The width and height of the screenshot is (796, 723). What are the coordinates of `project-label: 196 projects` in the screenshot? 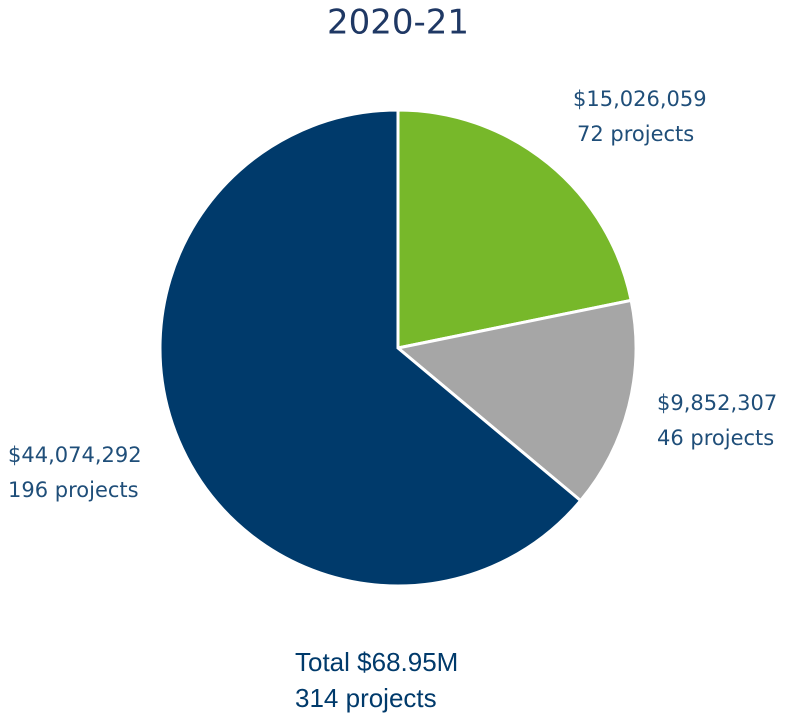 It's located at (73, 490).